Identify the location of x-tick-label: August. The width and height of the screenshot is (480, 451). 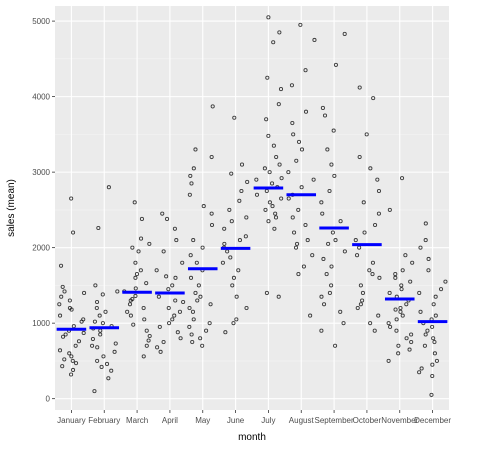
(302, 420).